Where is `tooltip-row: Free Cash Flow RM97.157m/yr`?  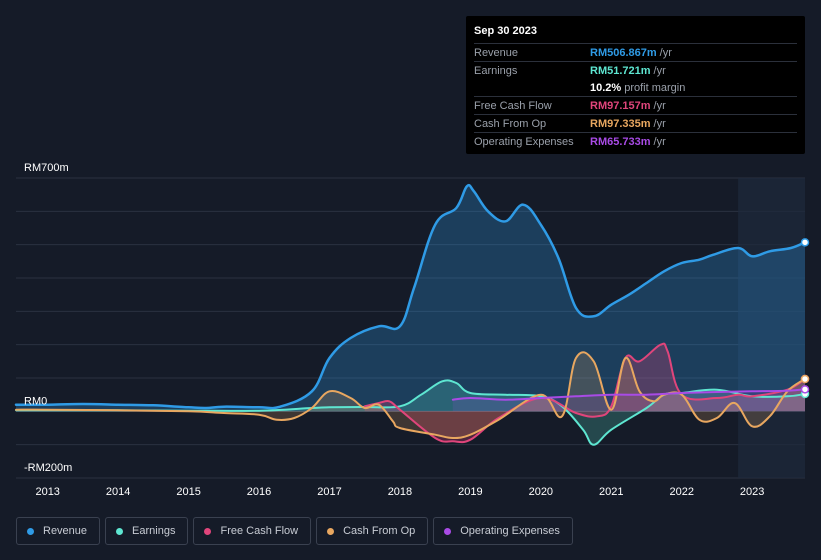
tooltip-row: Free Cash Flow RM97.157m/yr is located at coordinates (635, 105).